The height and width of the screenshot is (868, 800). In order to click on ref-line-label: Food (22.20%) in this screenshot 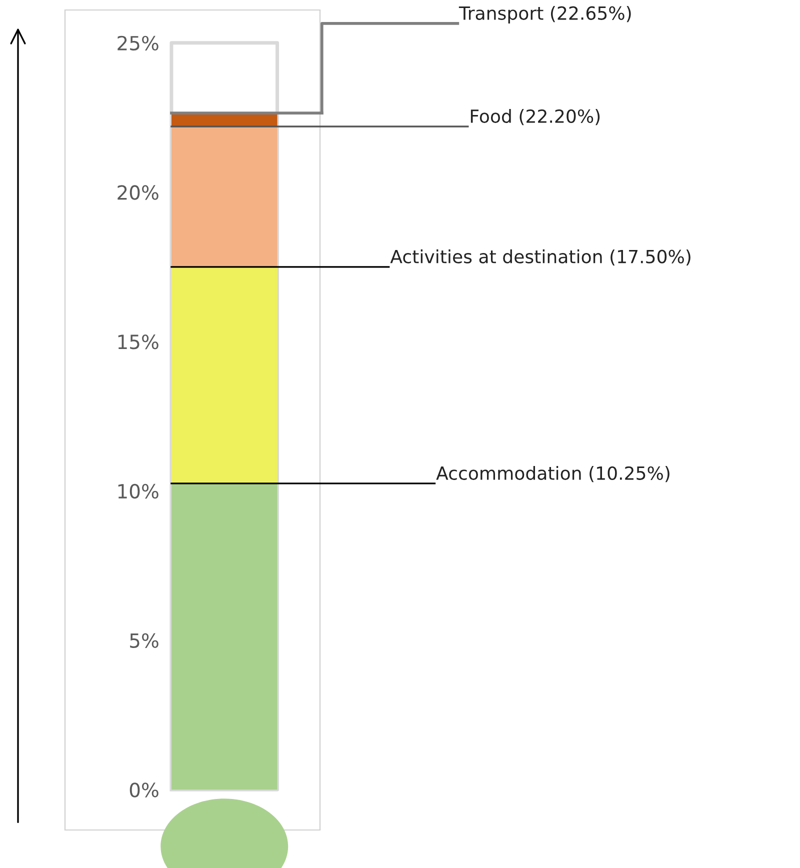, I will do `click(535, 117)`.